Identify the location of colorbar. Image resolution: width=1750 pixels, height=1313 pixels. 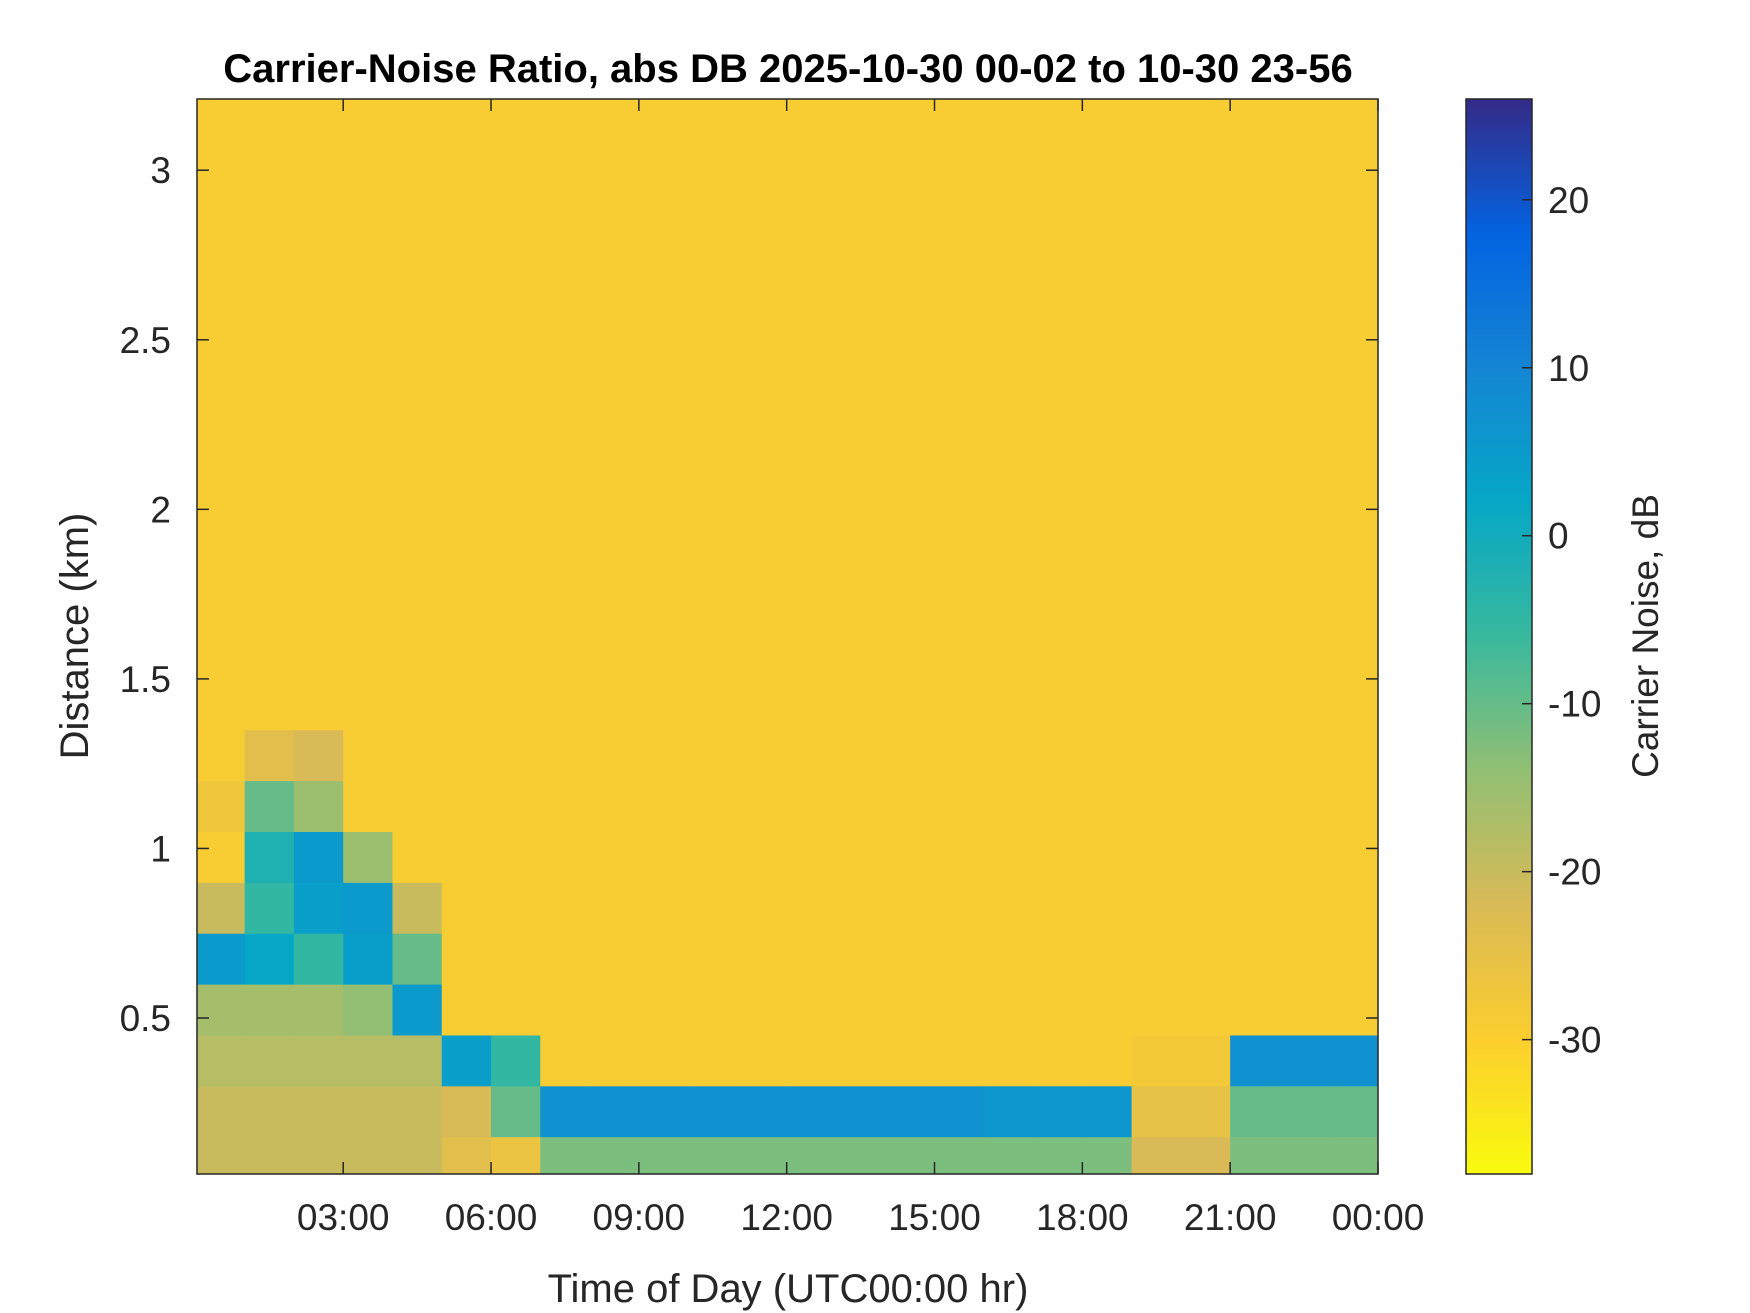
(1499, 636).